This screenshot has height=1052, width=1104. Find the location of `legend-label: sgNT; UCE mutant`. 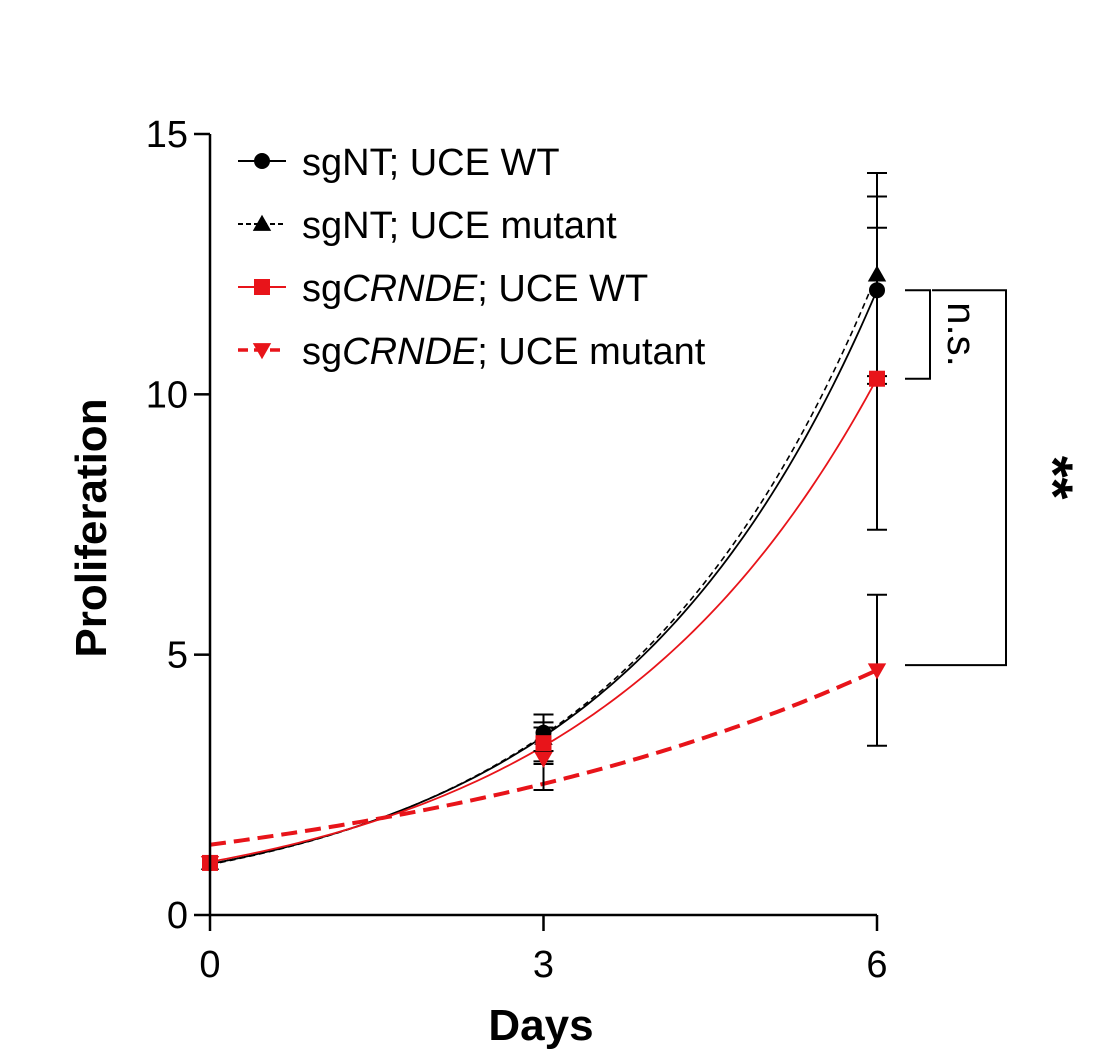

legend-label: sgNT; UCE mutant is located at coordinates (459, 226).